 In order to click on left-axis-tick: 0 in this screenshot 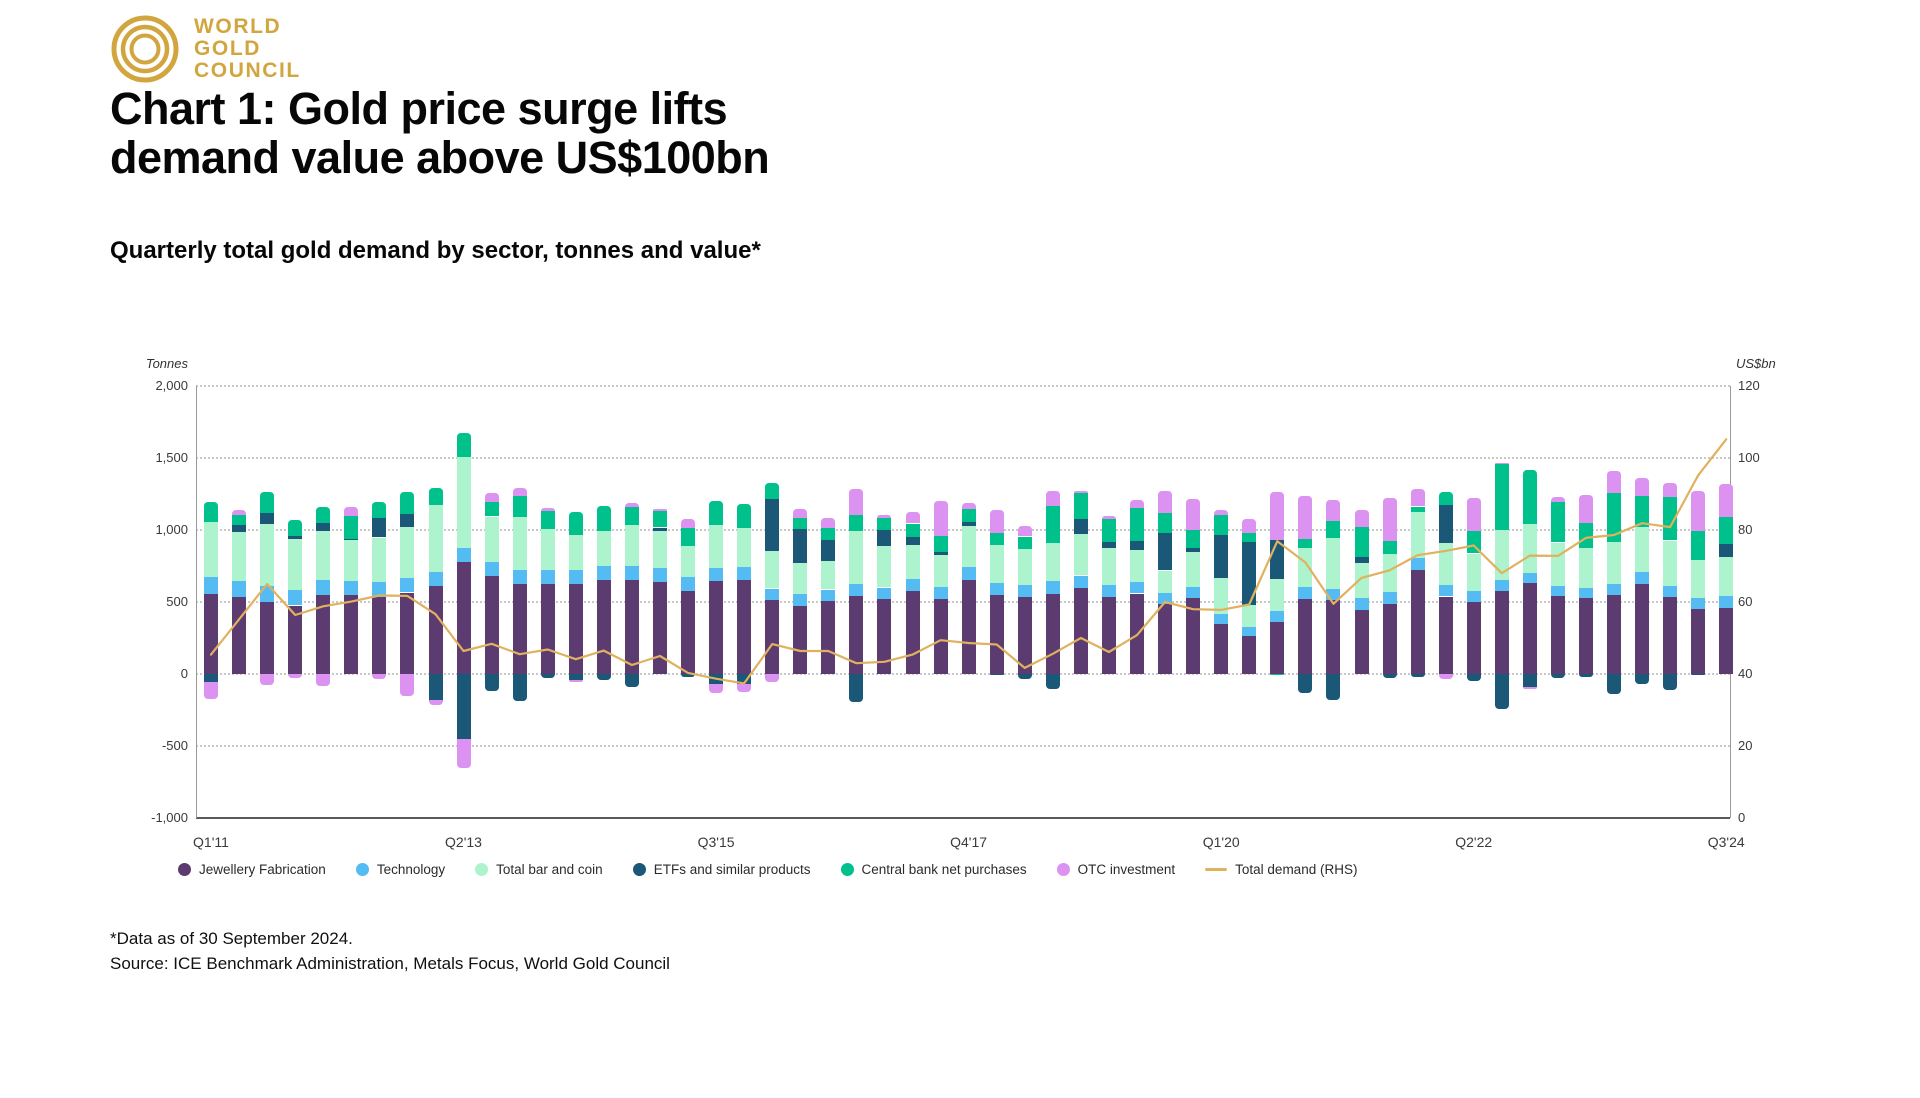, I will do `click(184, 673)`.